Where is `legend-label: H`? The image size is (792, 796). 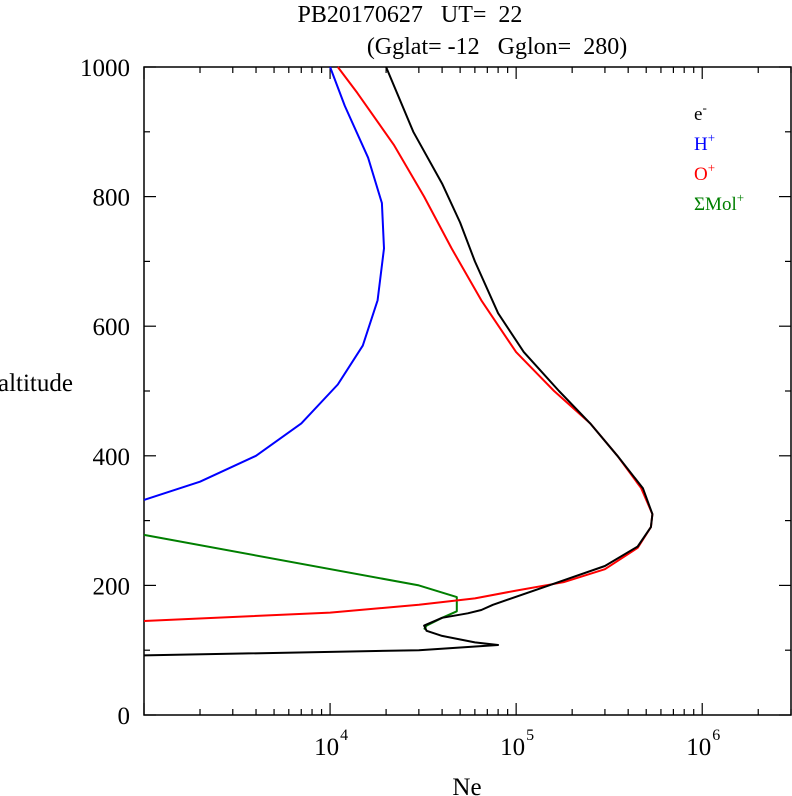 legend-label: H is located at coordinates (701, 144).